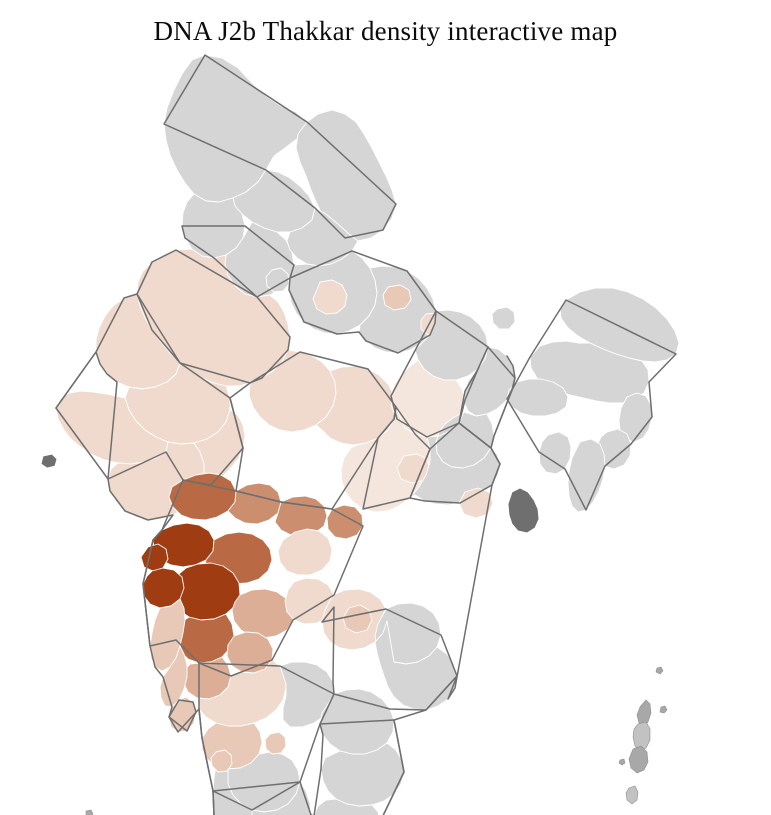 The height and width of the screenshot is (815, 771). What do you see at coordinates (313, 430) in the screenshot?
I see `border-madhya-pradesh` at bounding box center [313, 430].